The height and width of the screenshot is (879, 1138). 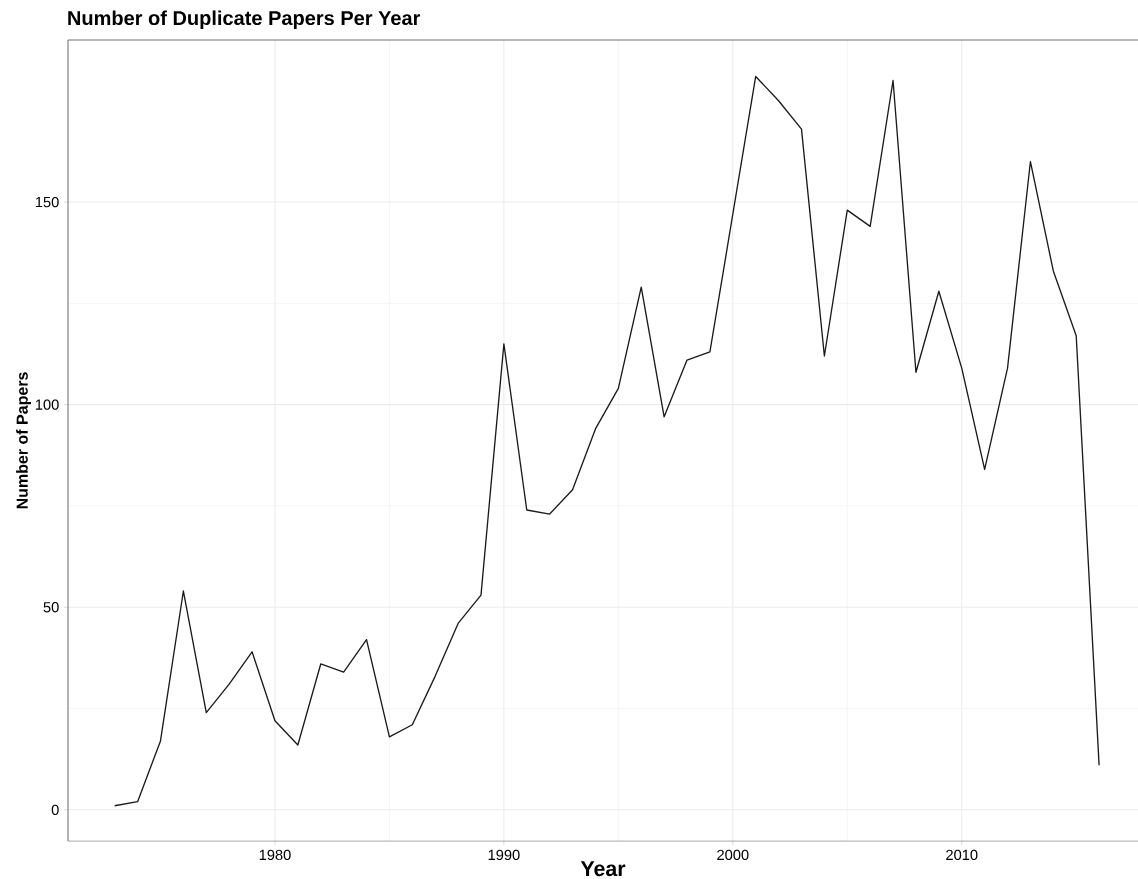 What do you see at coordinates (504, 855) in the screenshot?
I see `x-tick-label: 1990` at bounding box center [504, 855].